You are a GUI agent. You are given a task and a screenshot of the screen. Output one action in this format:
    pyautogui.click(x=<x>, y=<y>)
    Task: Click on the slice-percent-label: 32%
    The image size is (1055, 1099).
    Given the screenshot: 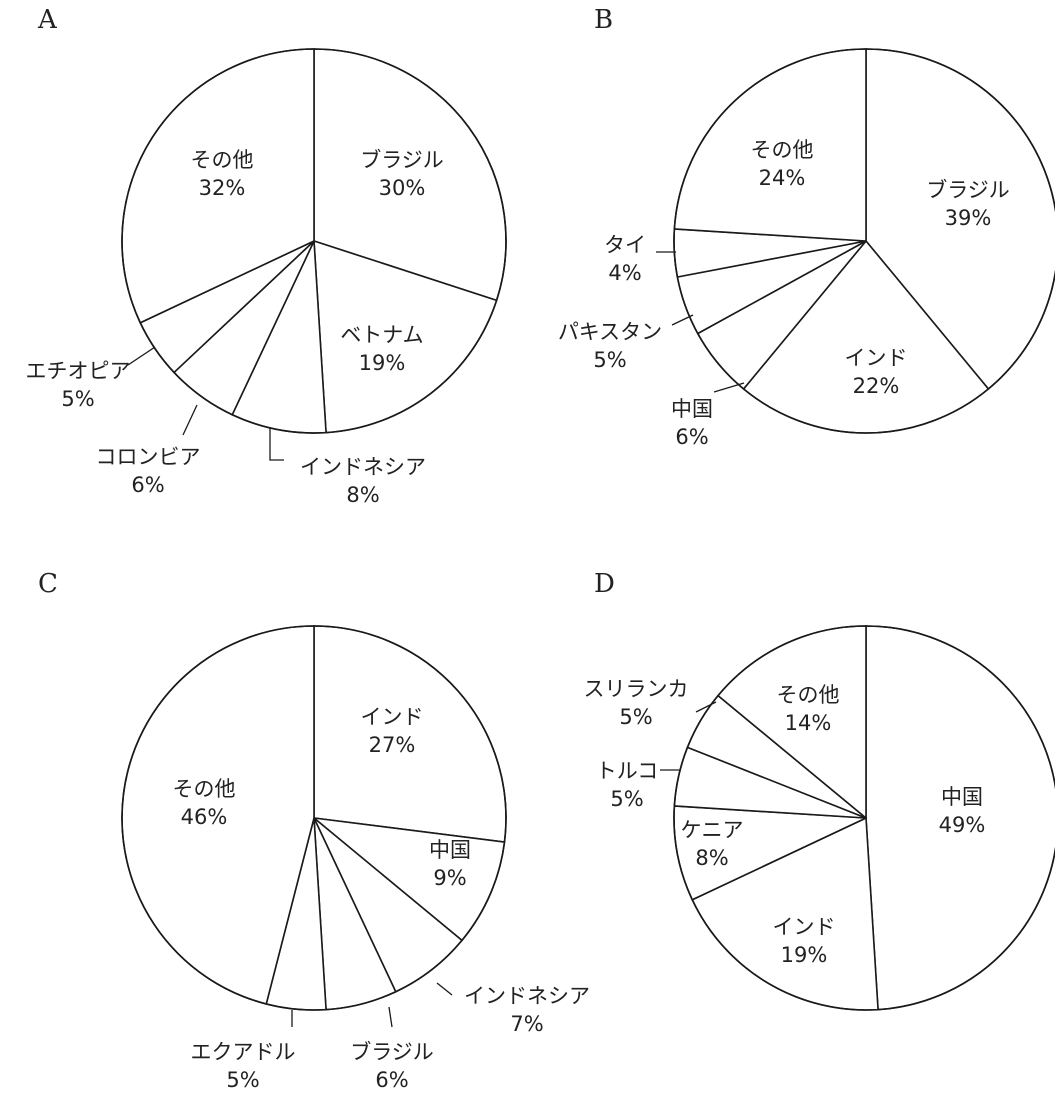 What is the action you would take?
    pyautogui.click(x=222, y=188)
    